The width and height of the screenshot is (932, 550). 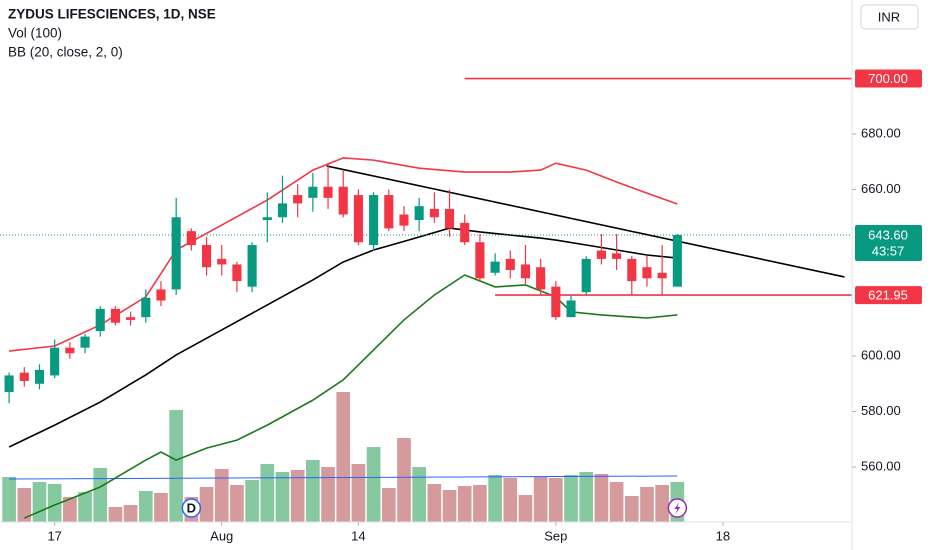 What do you see at coordinates (35, 33) in the screenshot?
I see `volume-label: Vol (100)` at bounding box center [35, 33].